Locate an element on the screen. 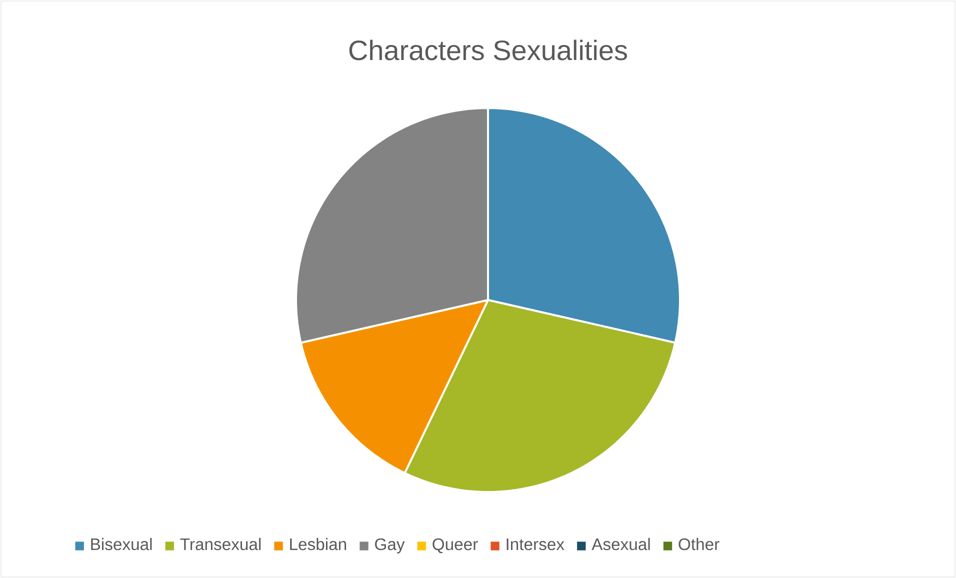  legend-label: Queer is located at coordinates (455, 546).